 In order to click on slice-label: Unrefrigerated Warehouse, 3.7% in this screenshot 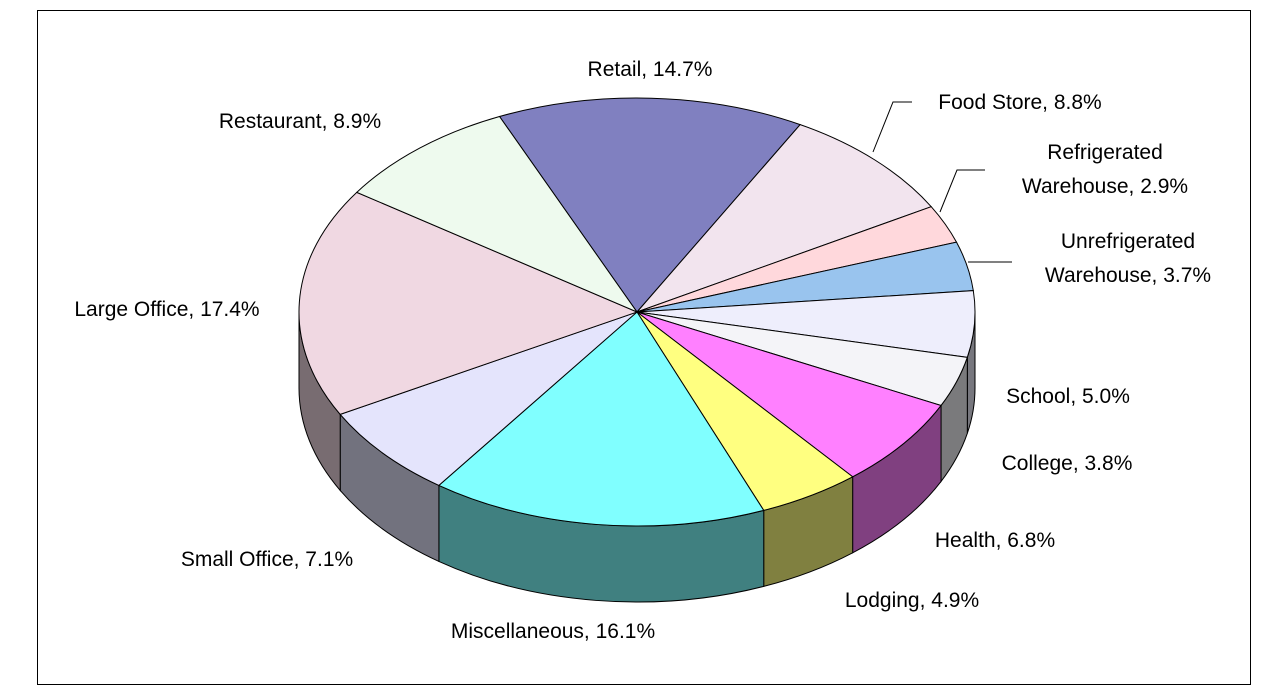, I will do `click(1128, 258)`.